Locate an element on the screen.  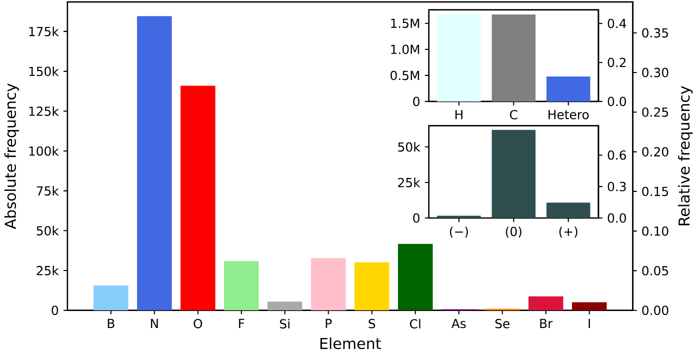
x-tick-label: (0) is located at coordinates (514, 232).